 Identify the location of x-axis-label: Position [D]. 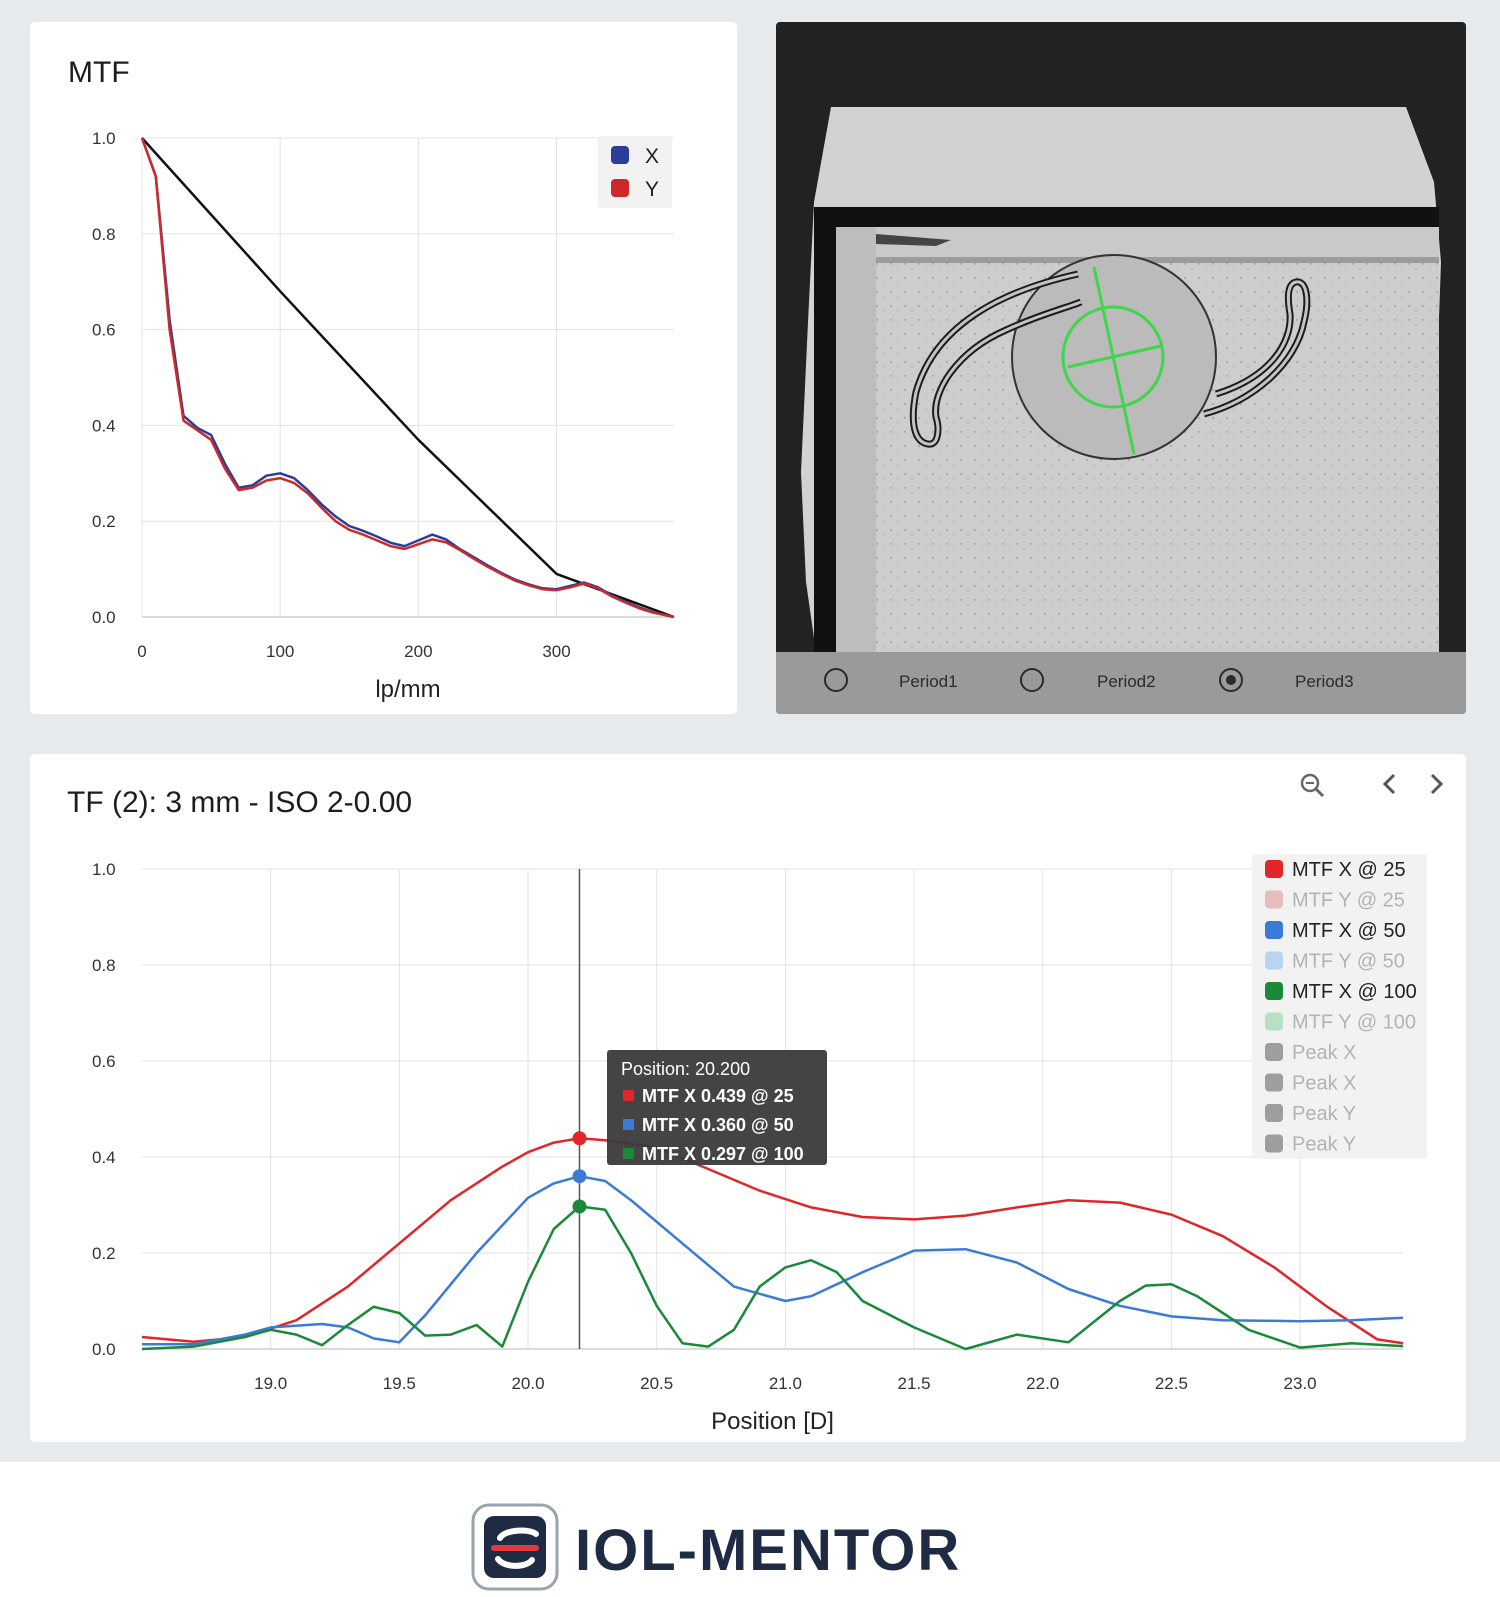
(772, 1421).